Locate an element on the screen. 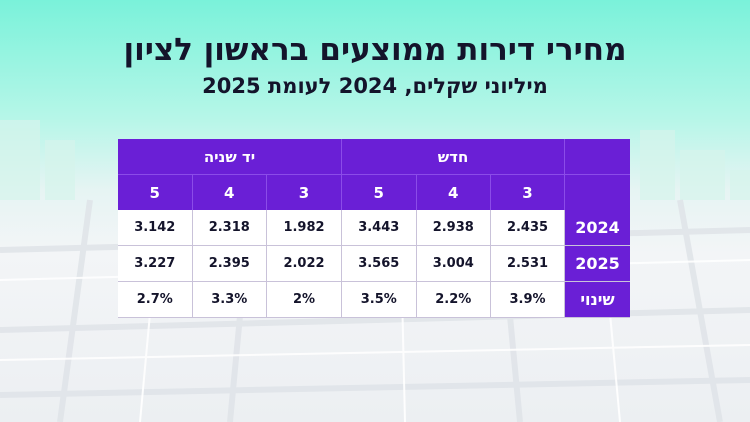 The image size is (750, 422). table-row: 3.227 2.395 2.022 3.565 3.004 2.531 2025 is located at coordinates (374, 264).